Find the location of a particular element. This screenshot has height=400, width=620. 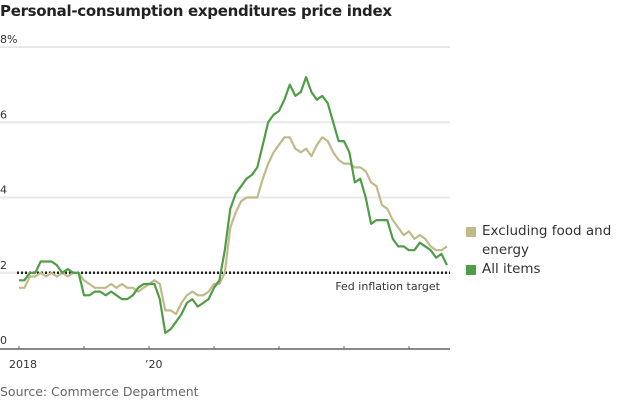

y-tick-label: 4 is located at coordinates (3, 190).